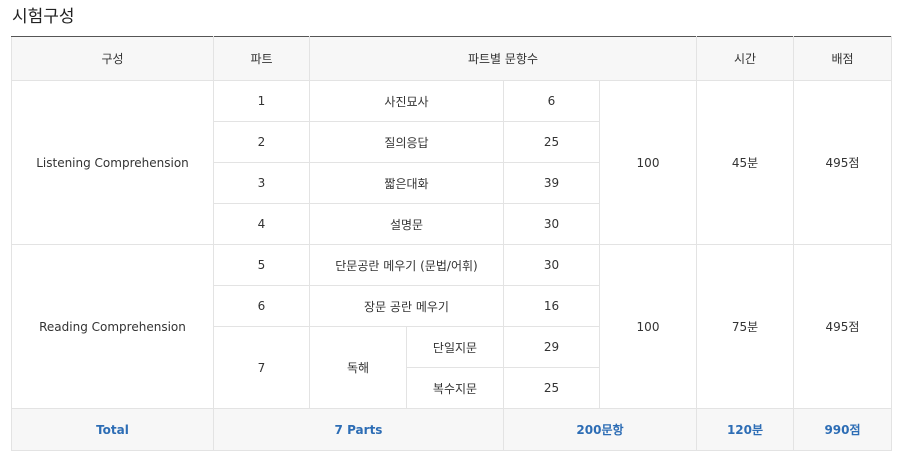  Describe the element at coordinates (842, 429) in the screenshot. I see `total-score: 990점` at that location.